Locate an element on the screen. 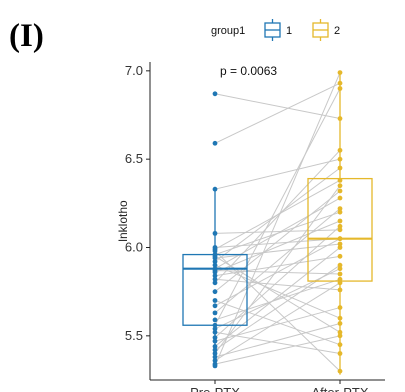 The height and width of the screenshot is (392, 405). y-tick-label: 5.5 is located at coordinates (134, 335).